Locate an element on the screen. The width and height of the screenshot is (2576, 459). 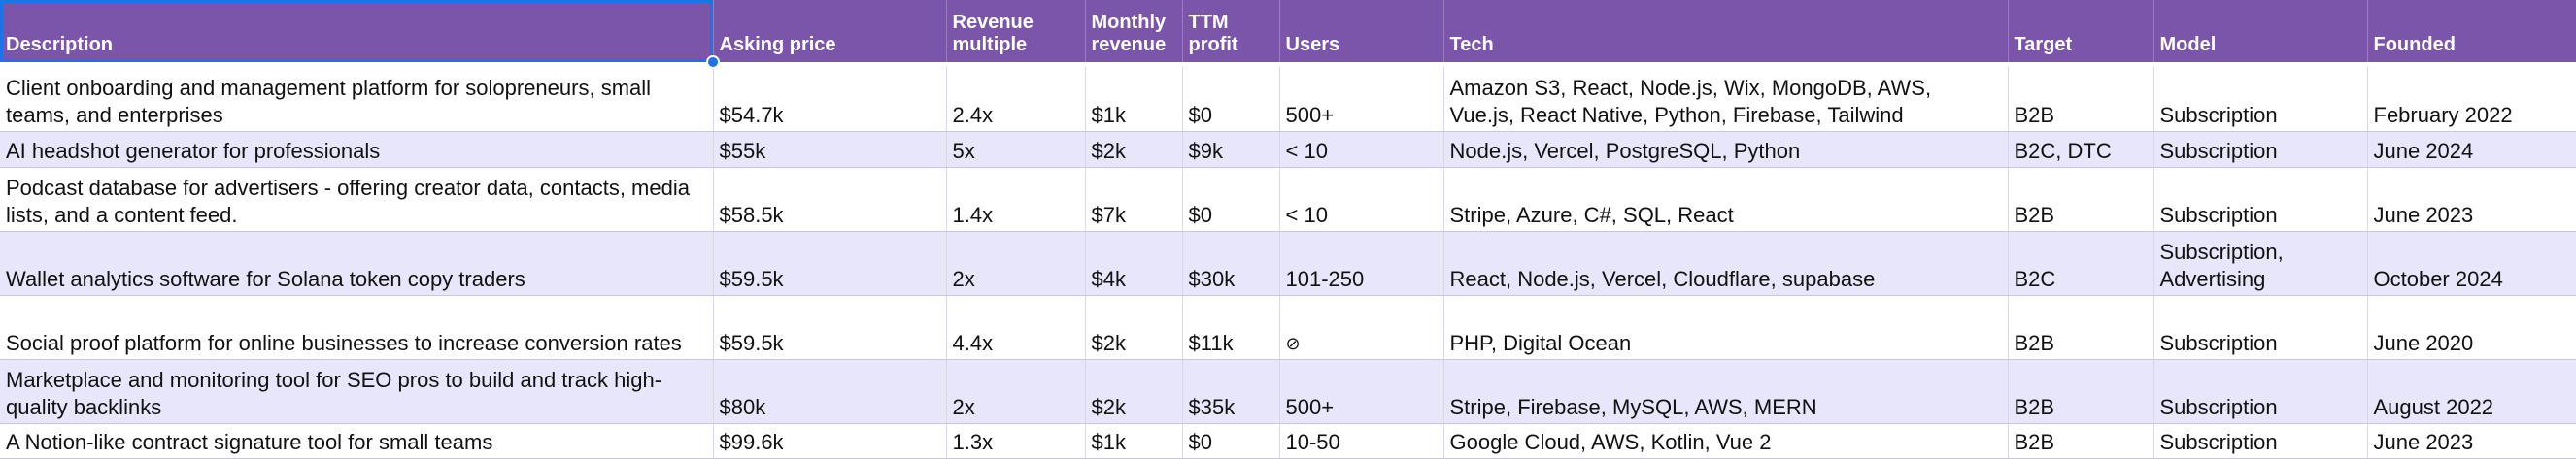
header-tech: Tech is located at coordinates (1726, 31).